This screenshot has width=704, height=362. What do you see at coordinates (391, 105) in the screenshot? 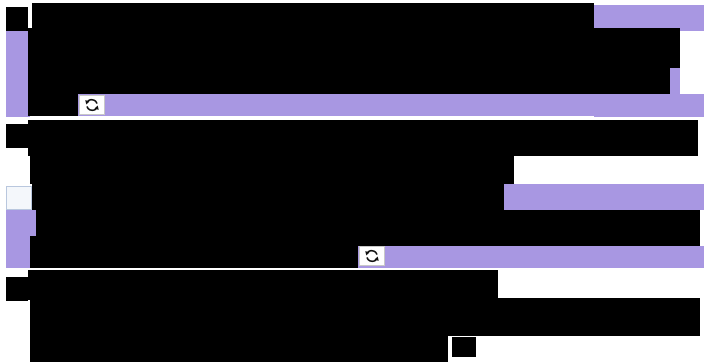
I see `selection-bar-top` at bounding box center [391, 105].